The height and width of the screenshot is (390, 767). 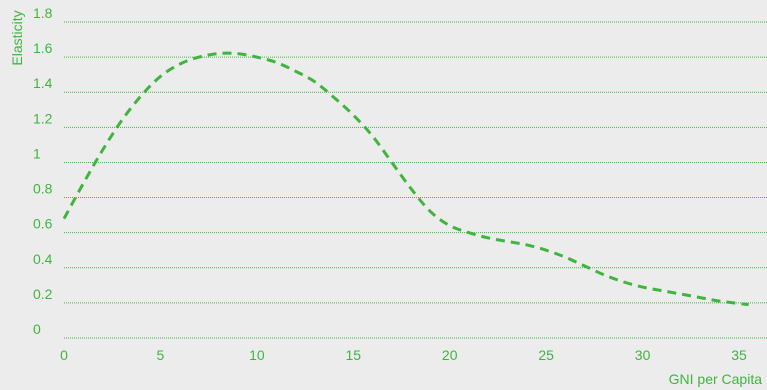 I want to click on x-tick-label: 35, so click(x=739, y=355).